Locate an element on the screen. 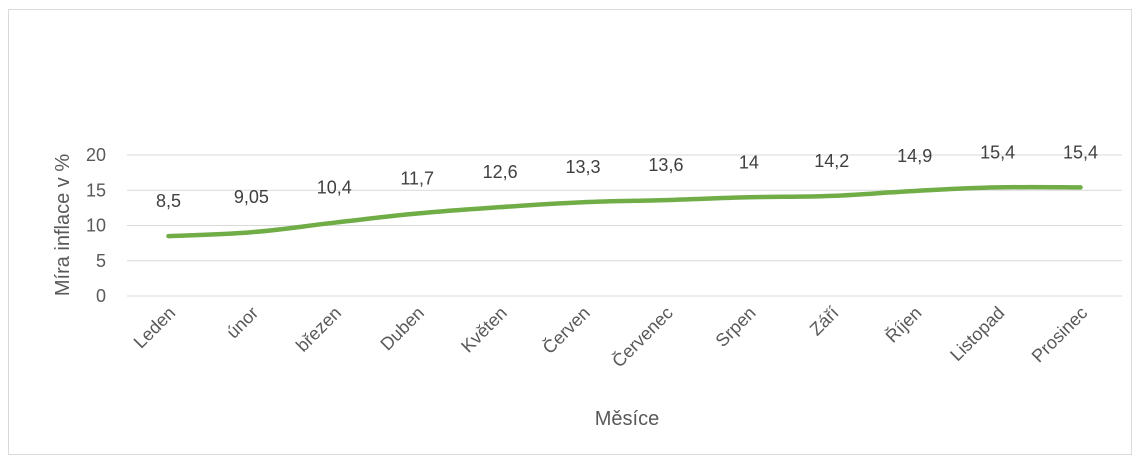 The width and height of the screenshot is (1141, 461). y-axis-ticks: 0 5 10 15 20 is located at coordinates (96, 225).